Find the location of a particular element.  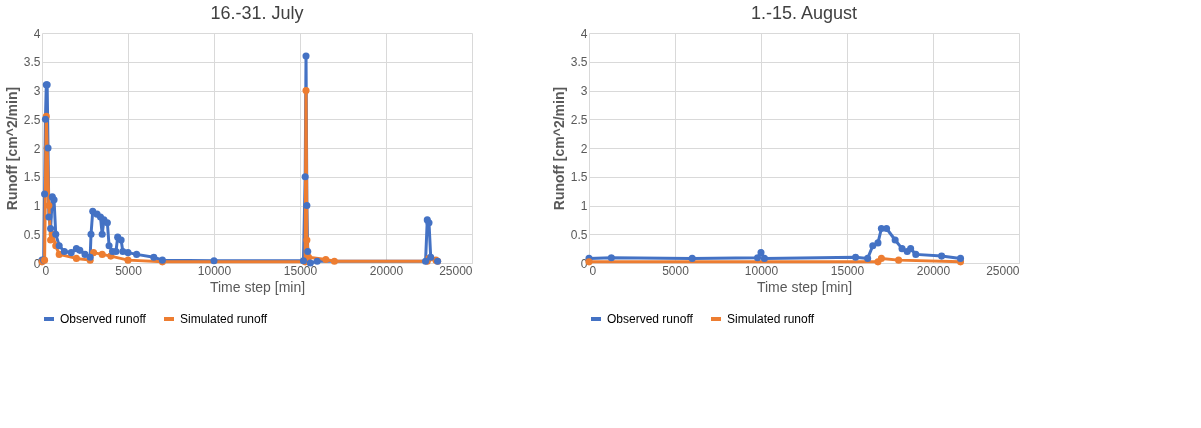

chart-title: 1.-15. August is located at coordinates (804, 13).